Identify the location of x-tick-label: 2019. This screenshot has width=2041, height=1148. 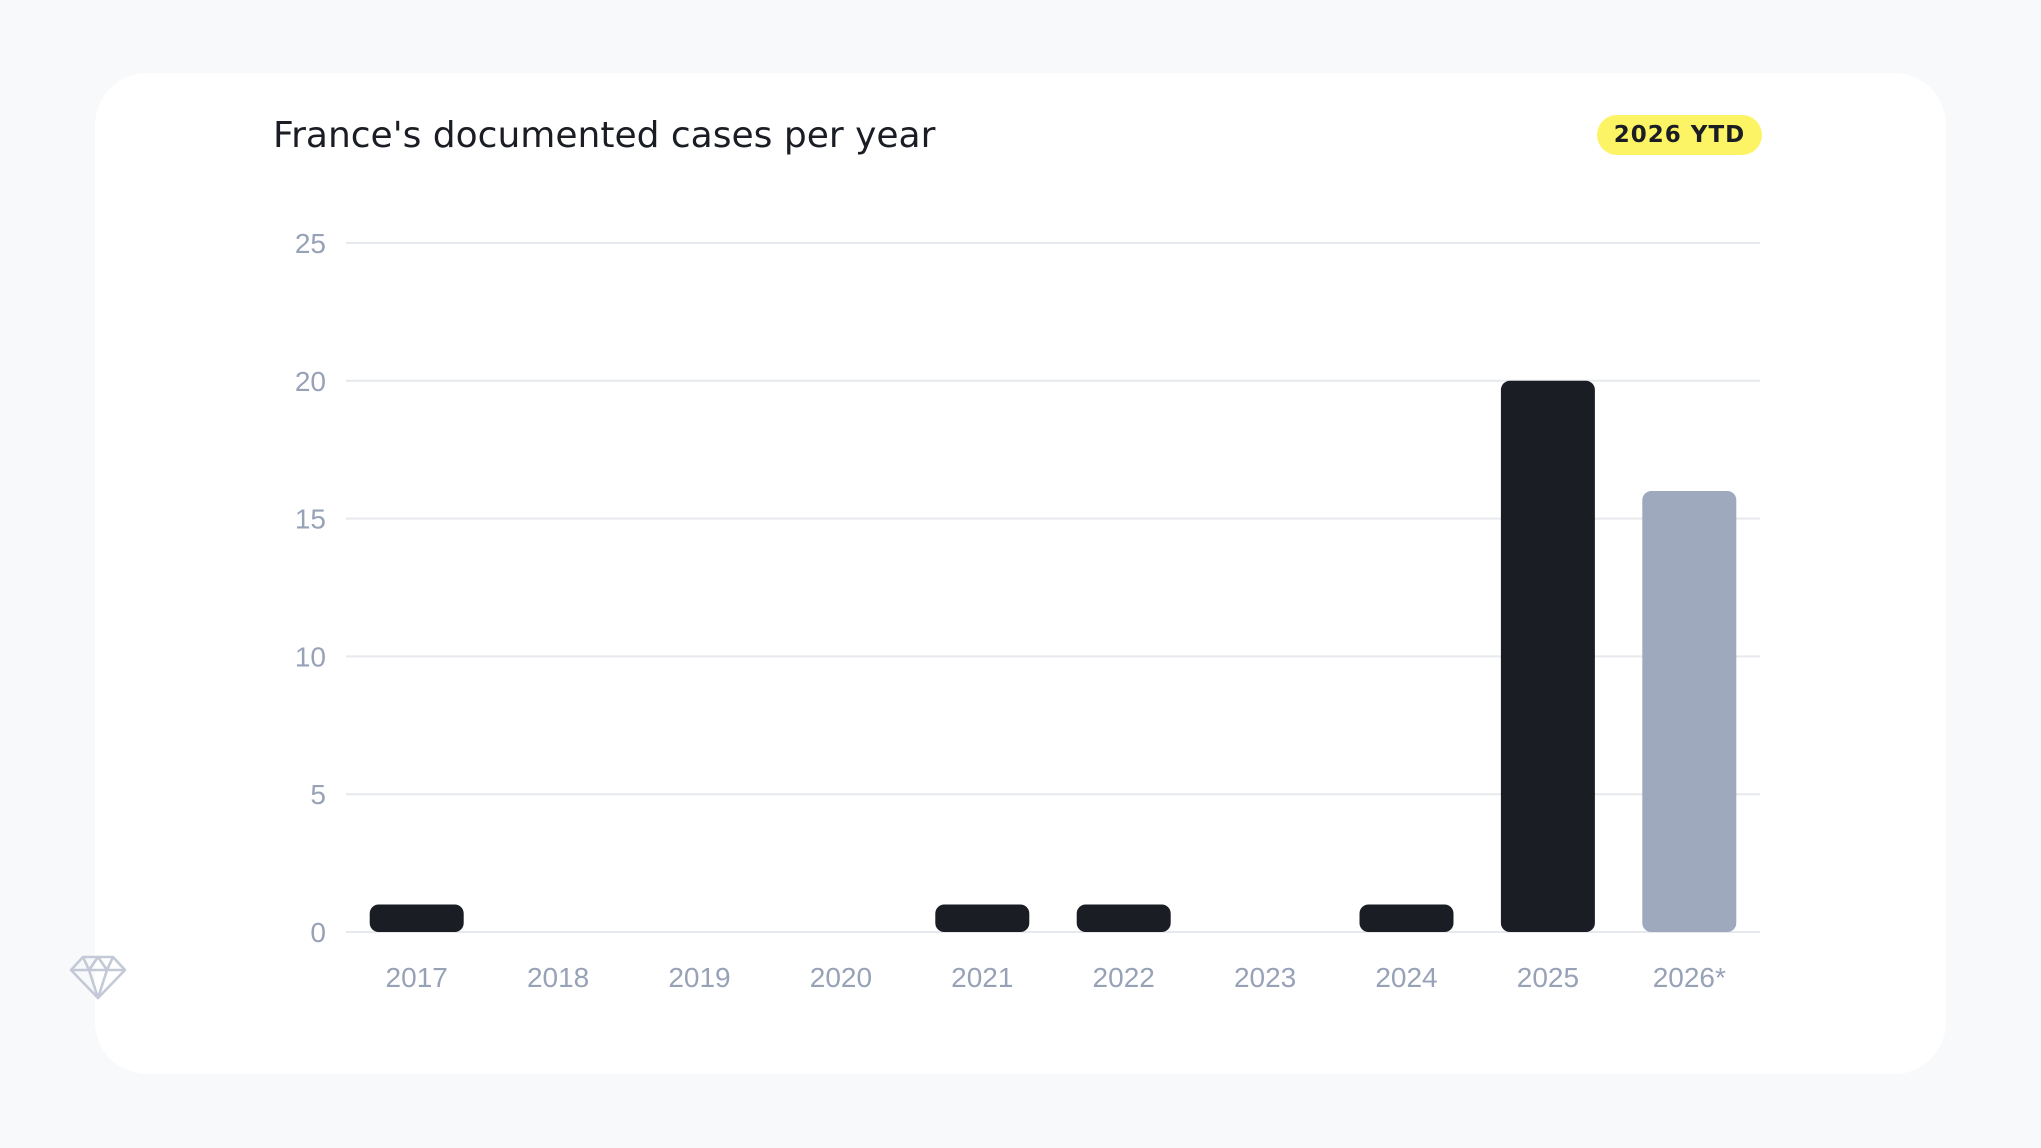
(699, 977).